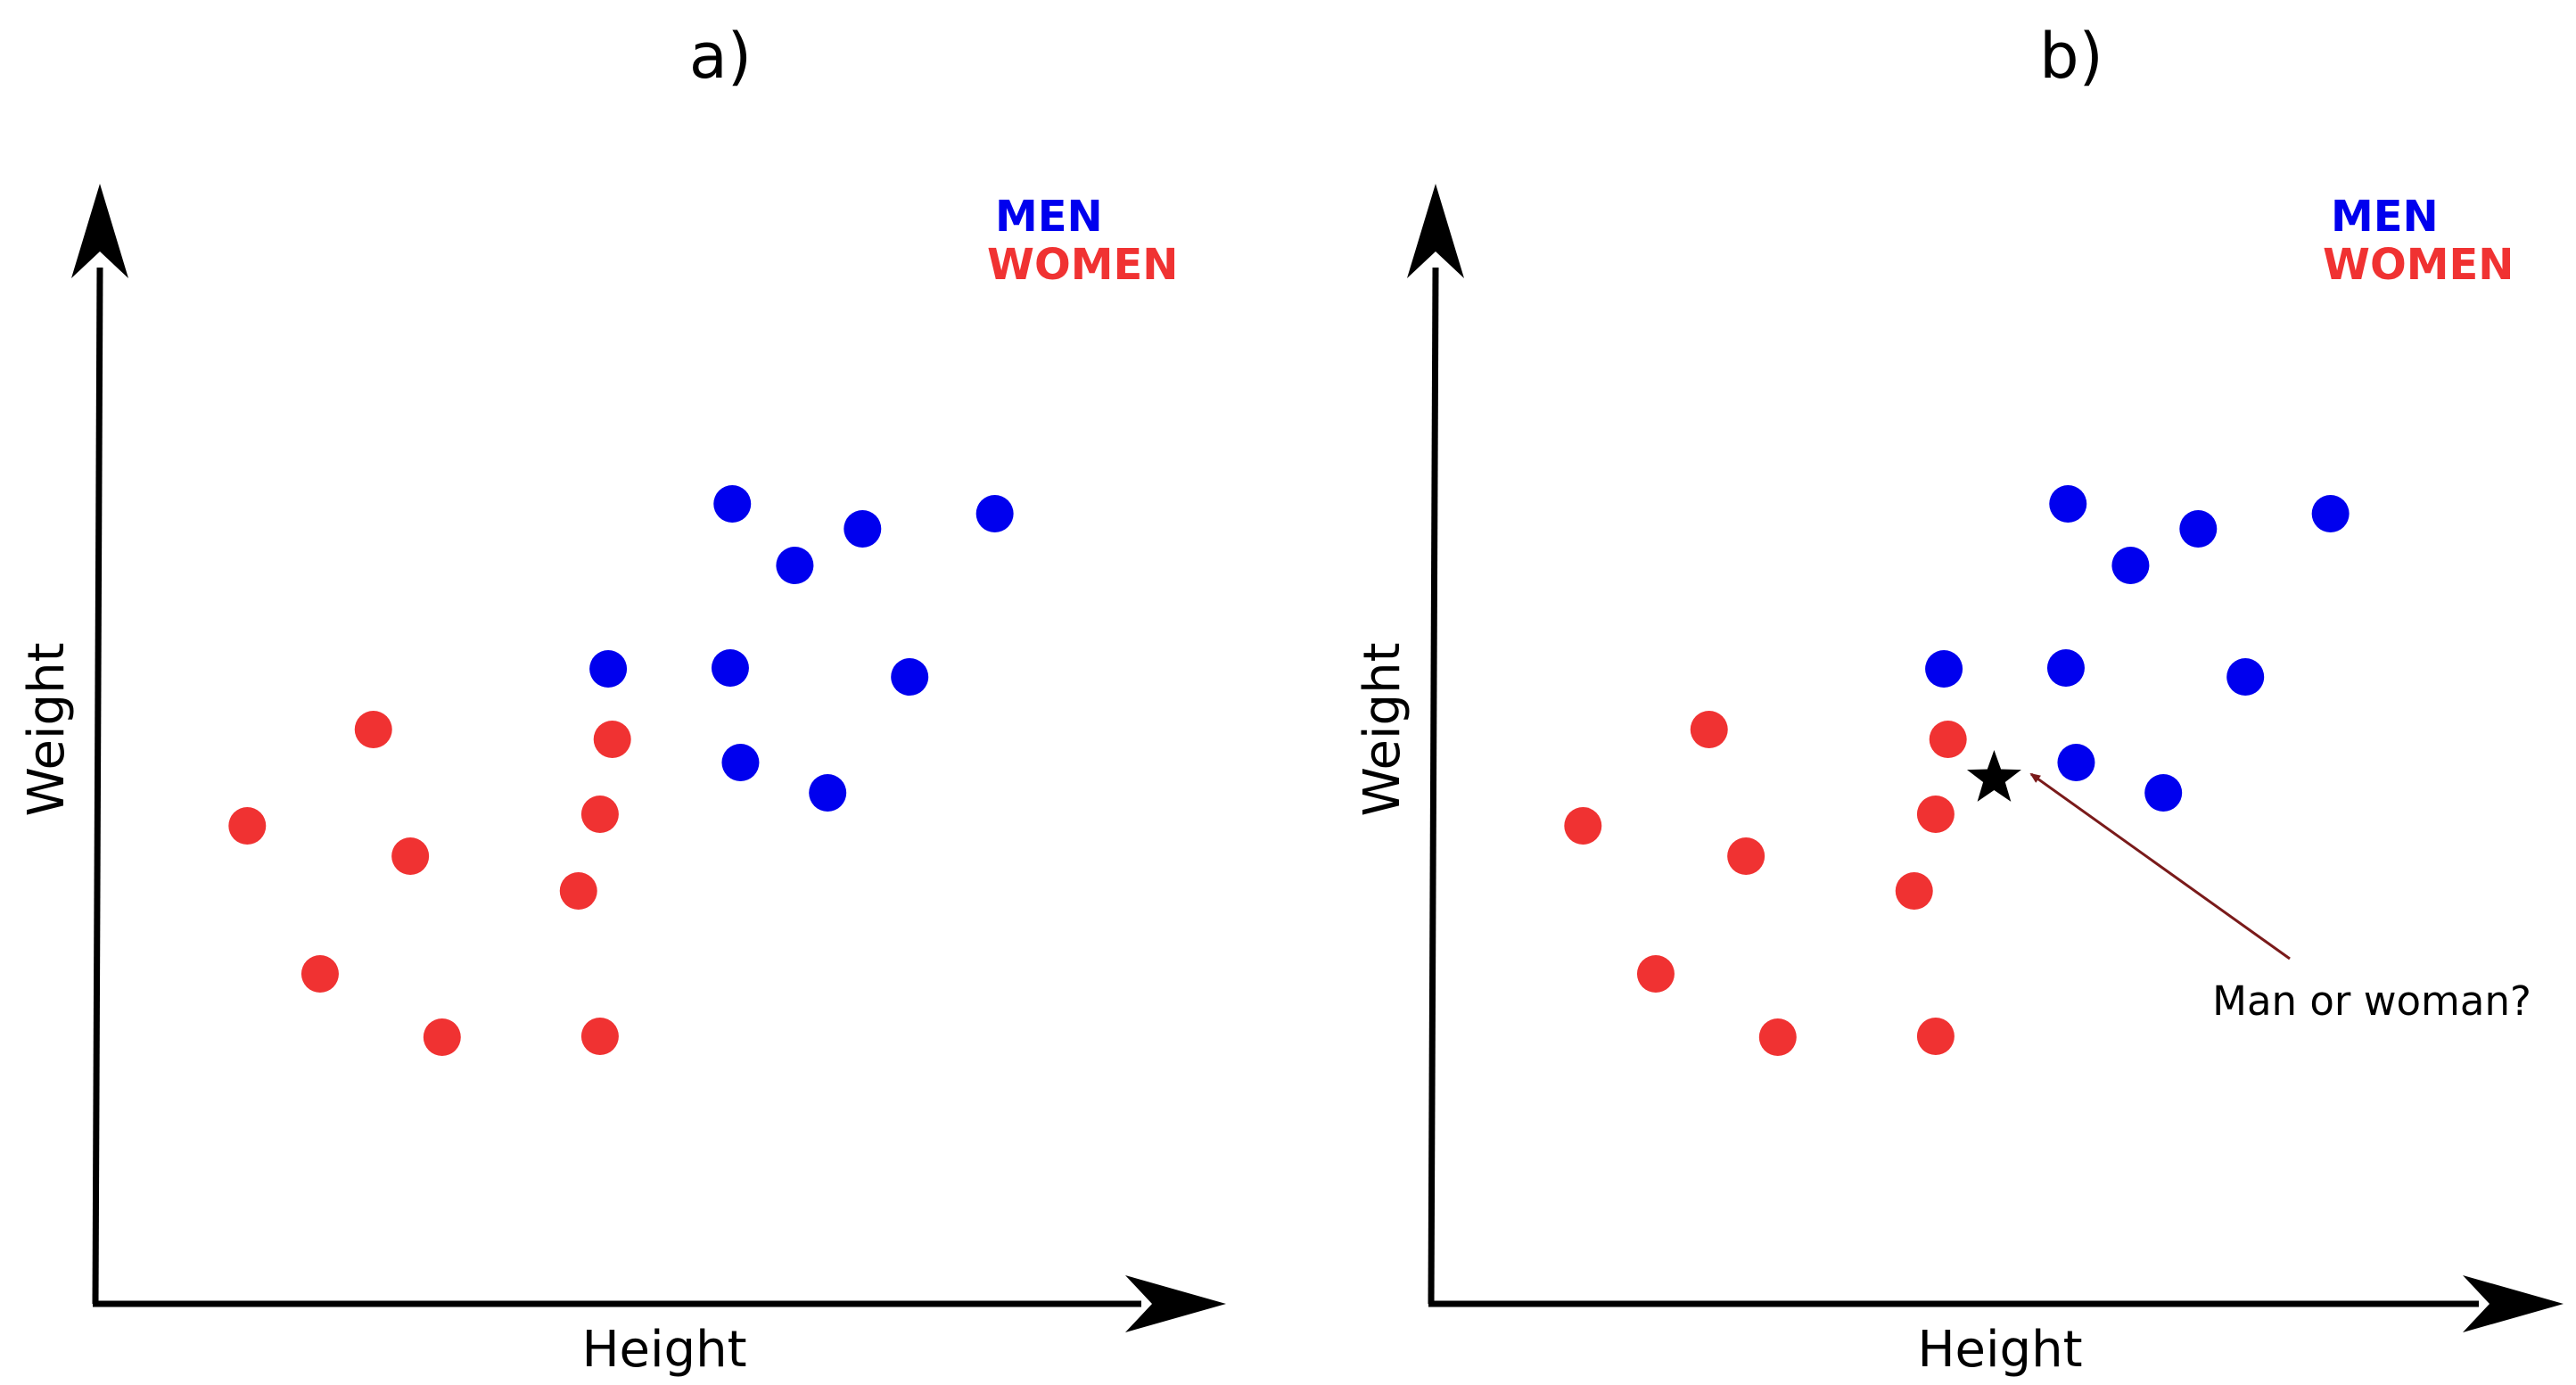  Describe the element at coordinates (1175, 1303) in the screenshot. I see `panel-a-x-axis-arrowhead` at that location.